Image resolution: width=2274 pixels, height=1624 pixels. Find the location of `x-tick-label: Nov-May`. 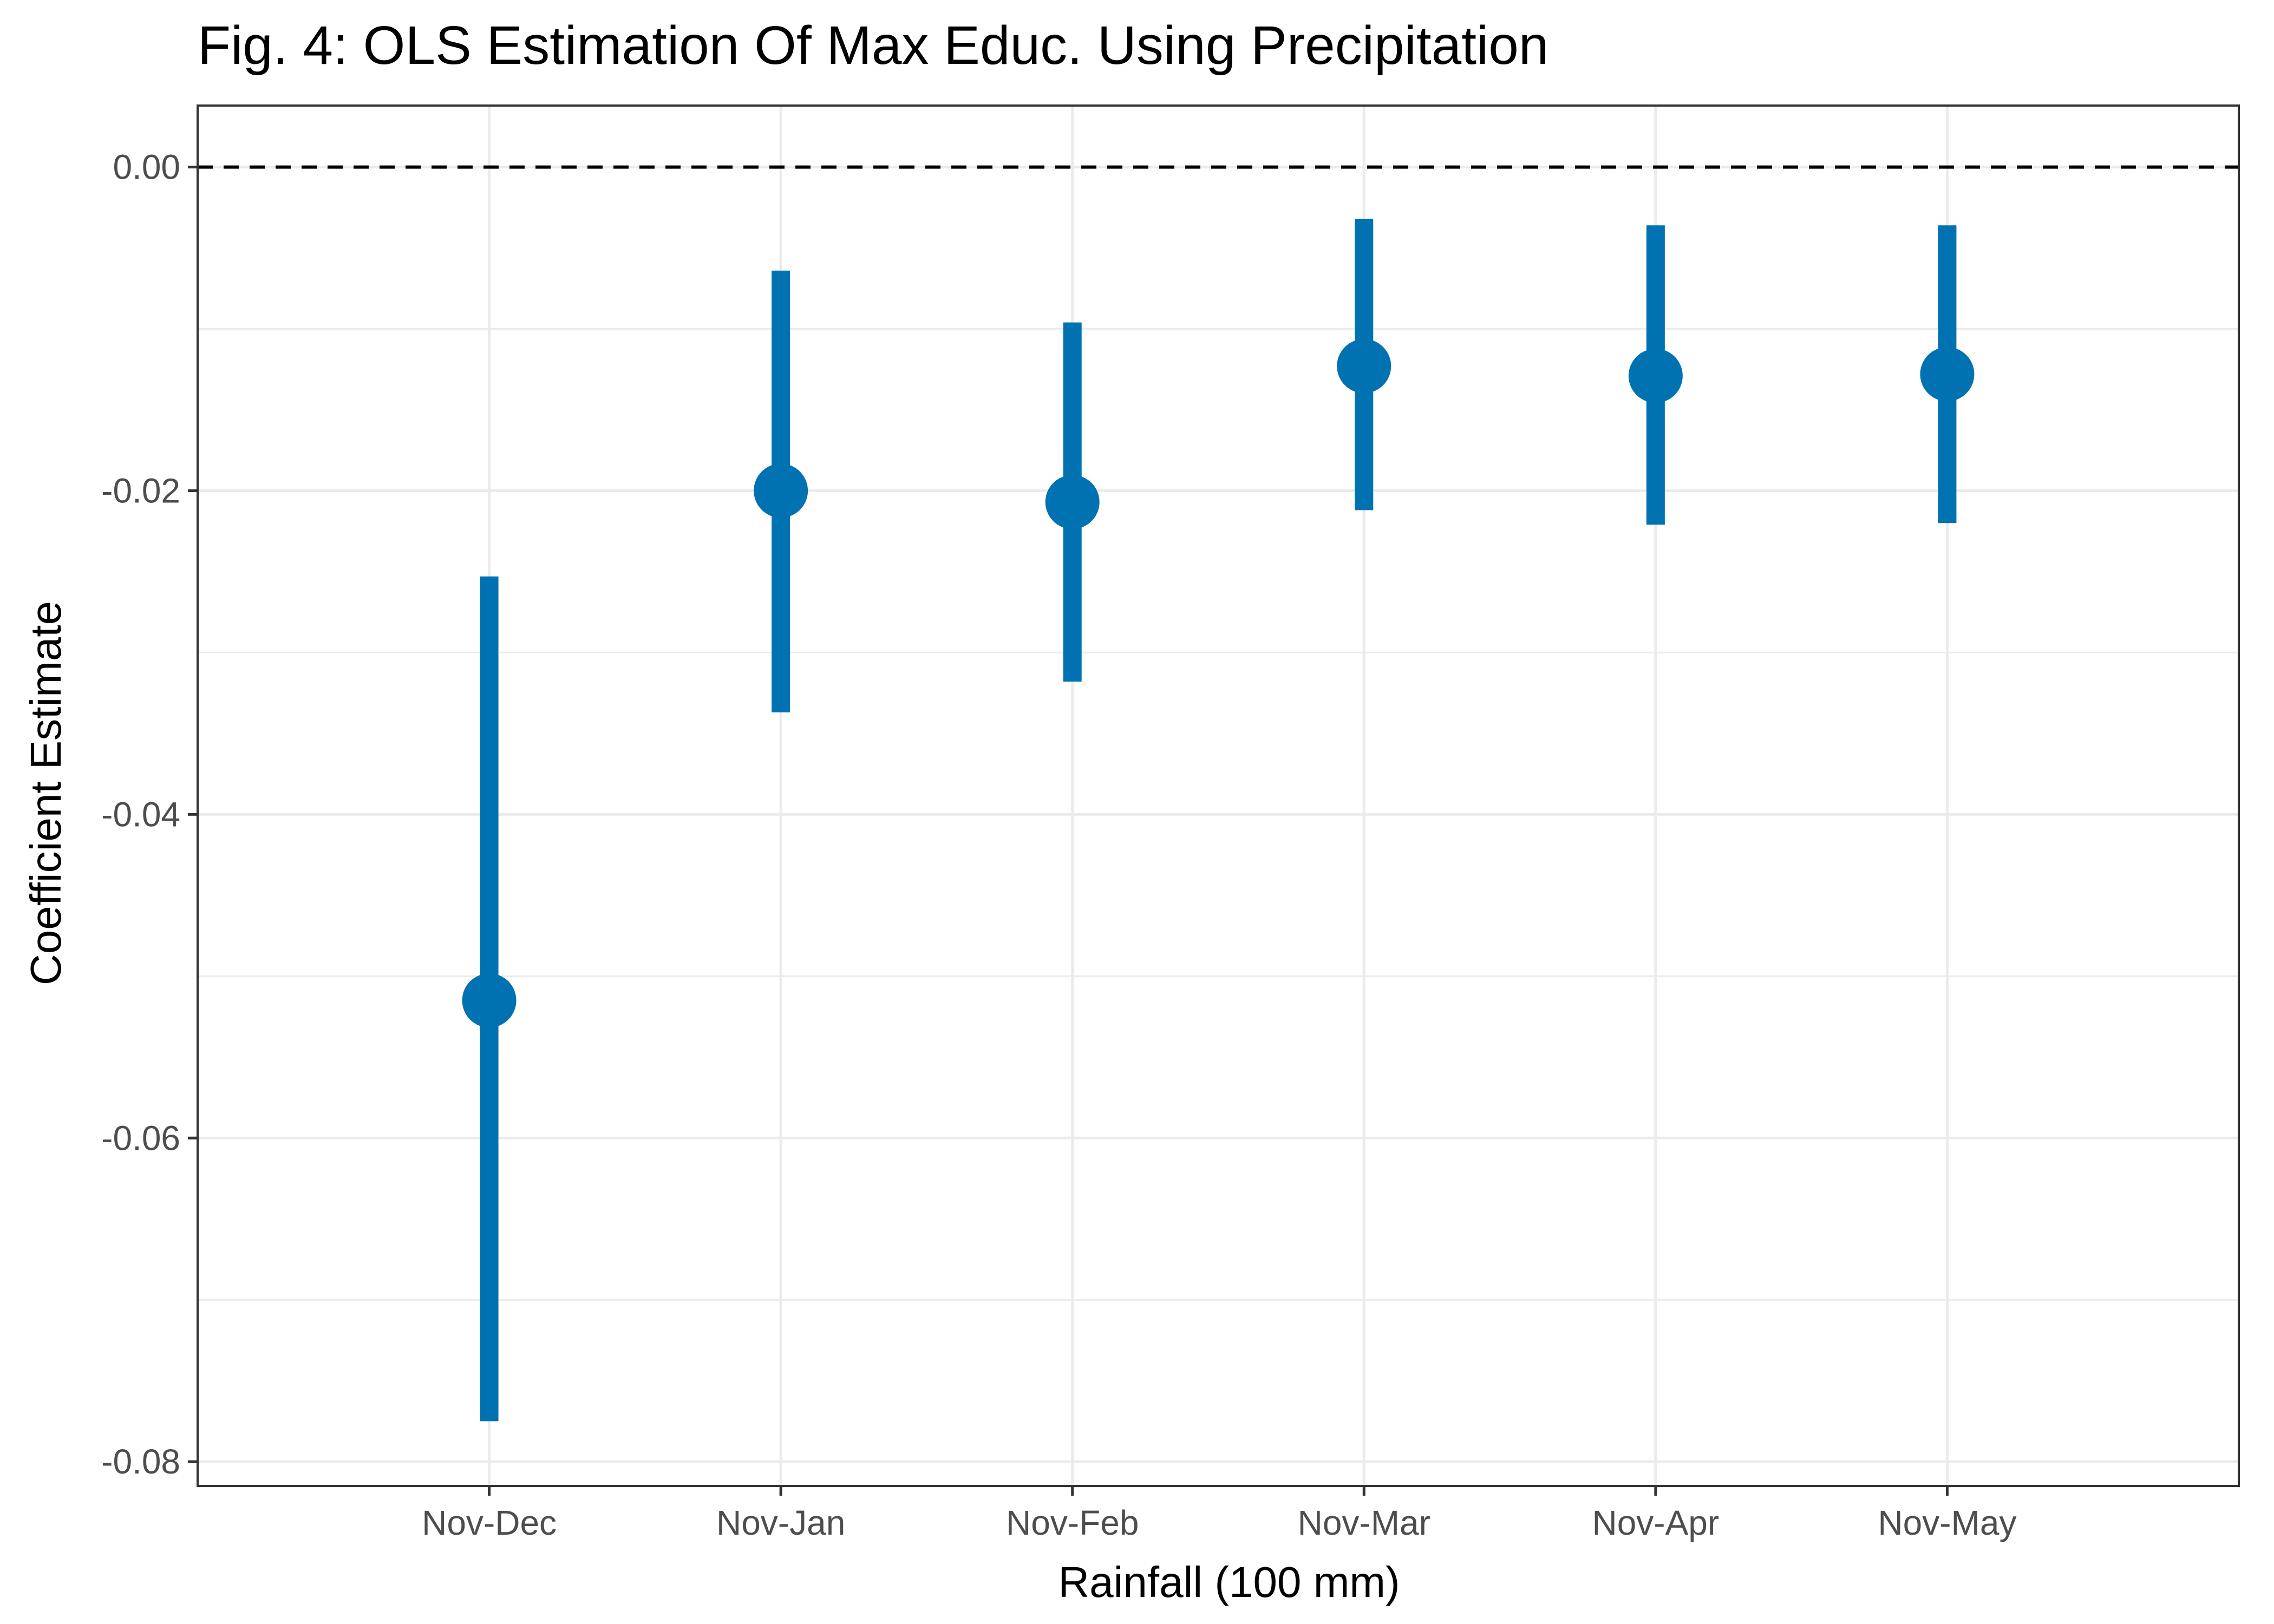

x-tick-label: Nov-May is located at coordinates (1947, 1522).